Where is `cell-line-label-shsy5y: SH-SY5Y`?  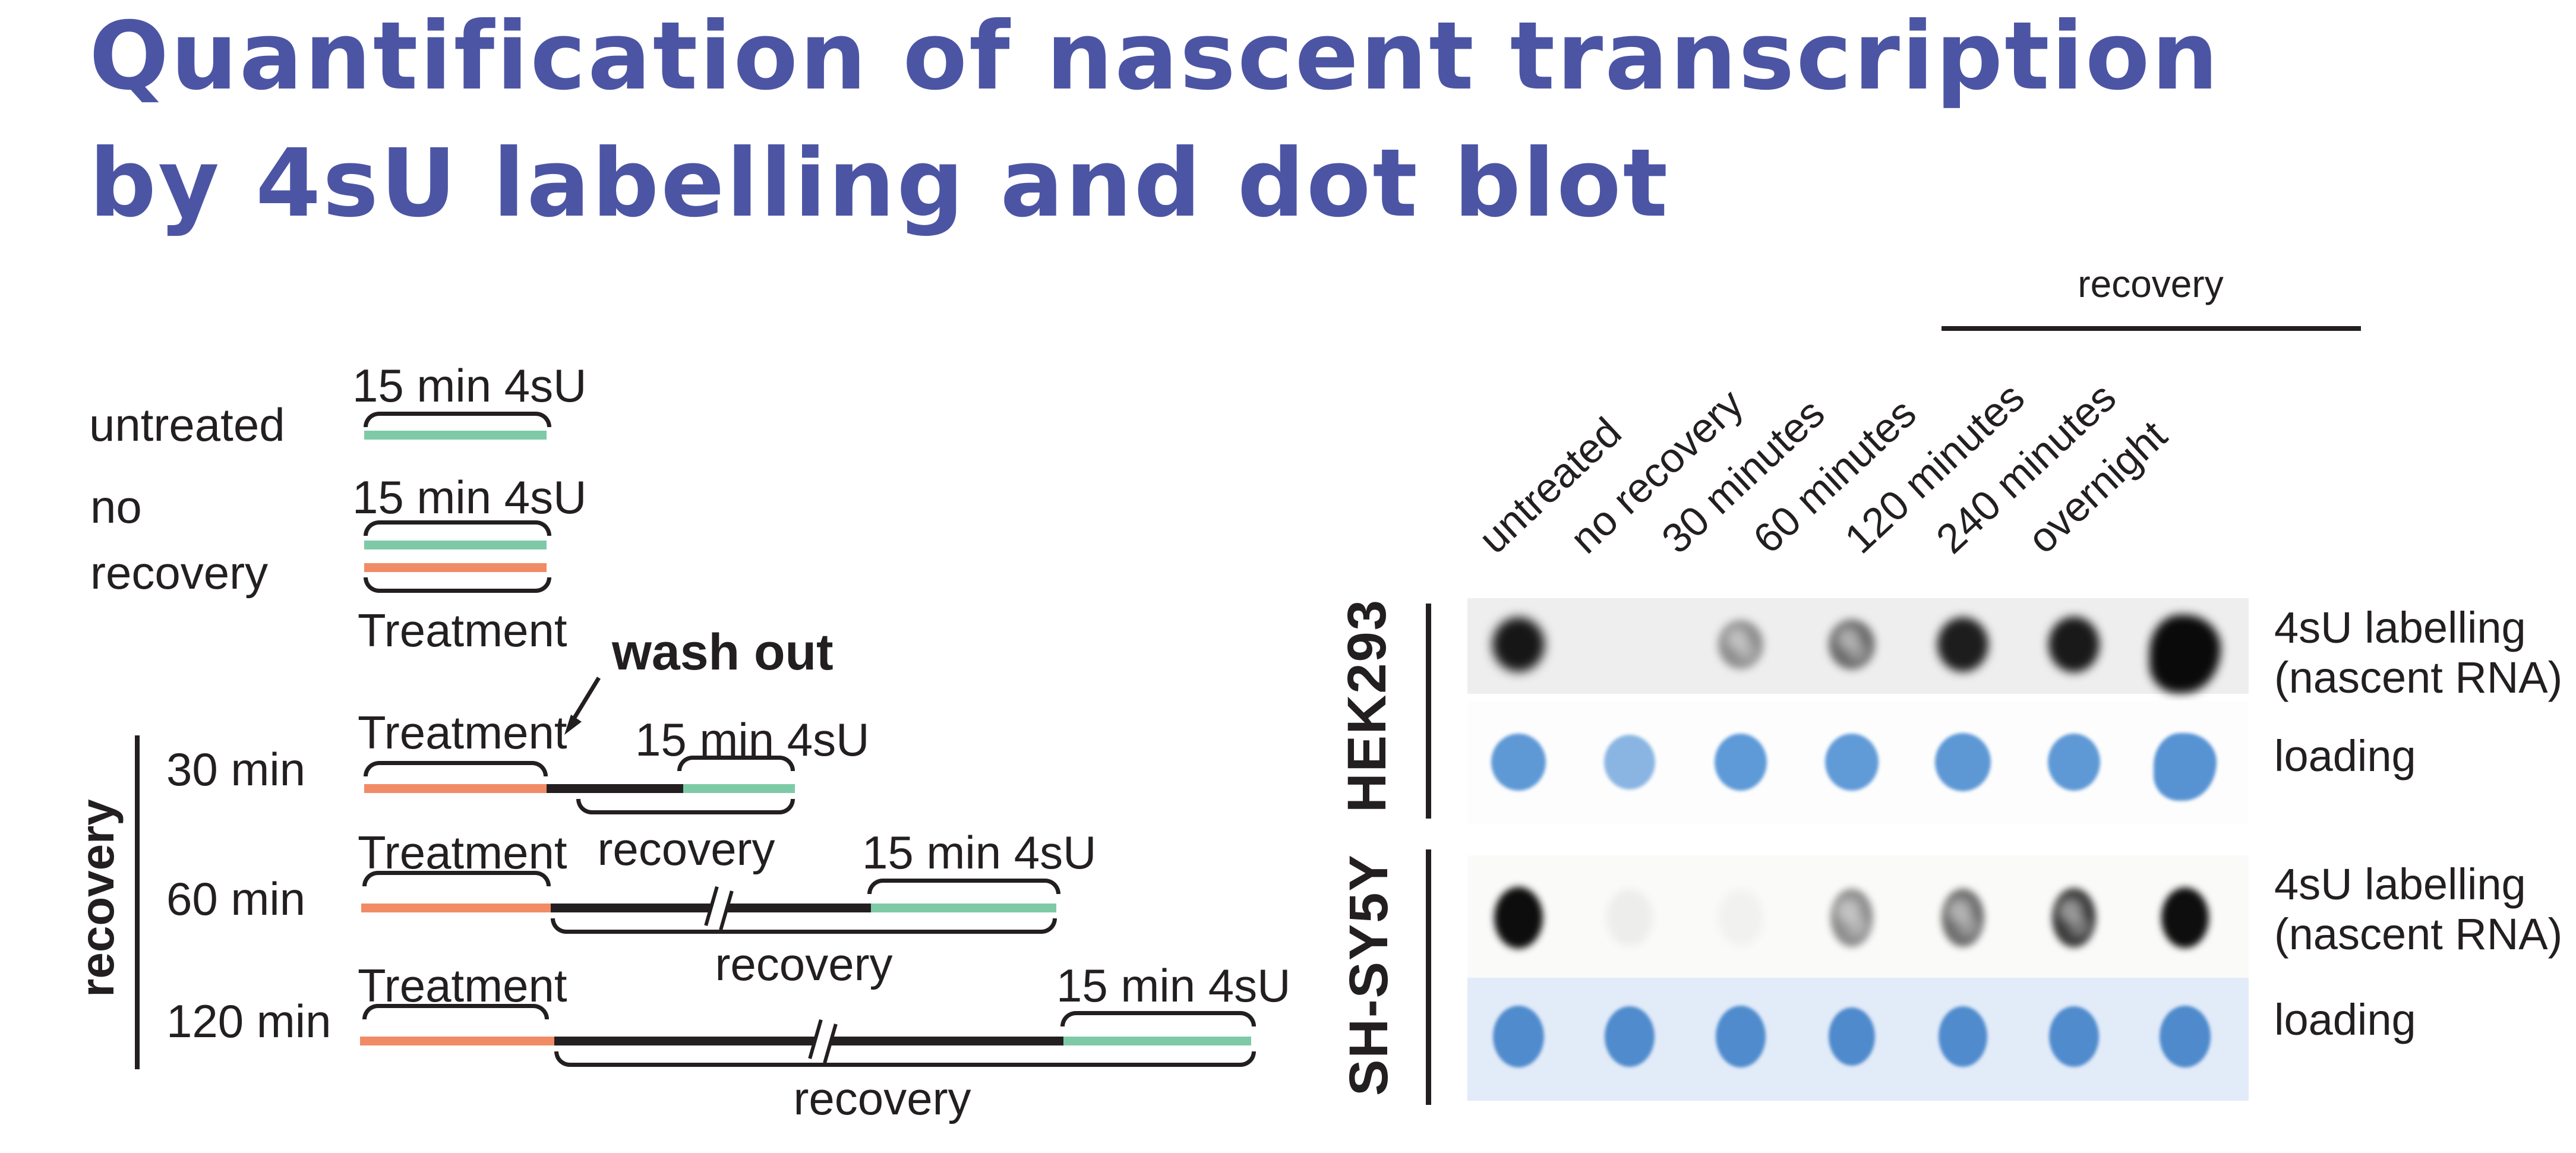
cell-line-label-shsy5y: SH-SY5Y is located at coordinates (1368, 975).